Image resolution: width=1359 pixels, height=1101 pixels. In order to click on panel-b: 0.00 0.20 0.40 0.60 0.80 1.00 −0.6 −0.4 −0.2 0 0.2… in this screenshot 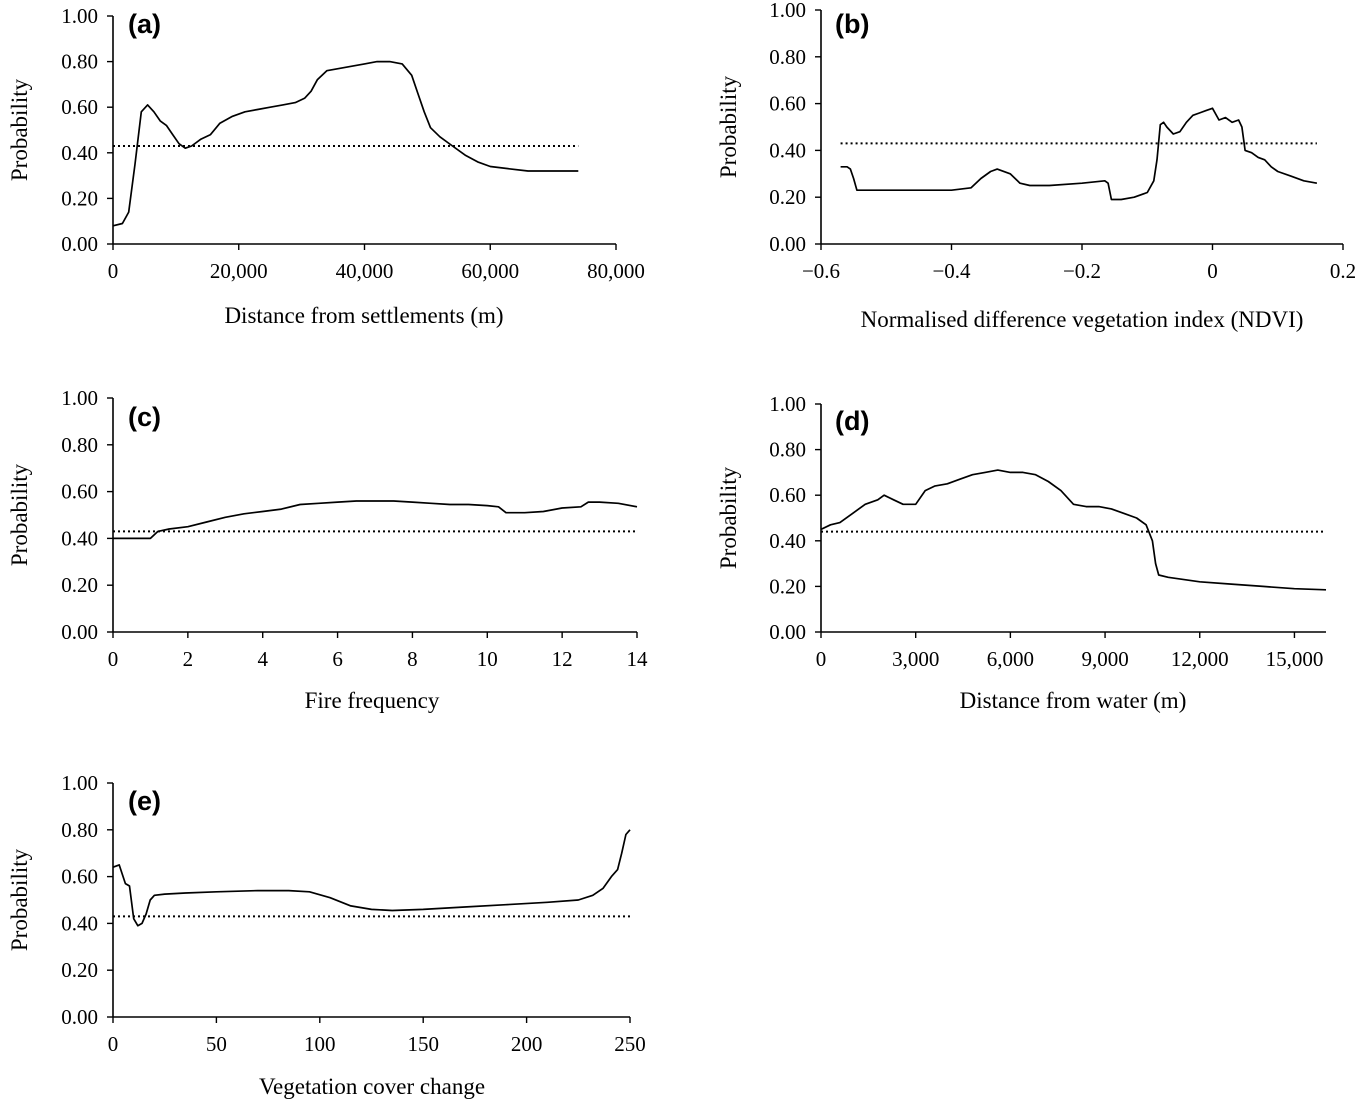, I will do `click(1036, 166)`.